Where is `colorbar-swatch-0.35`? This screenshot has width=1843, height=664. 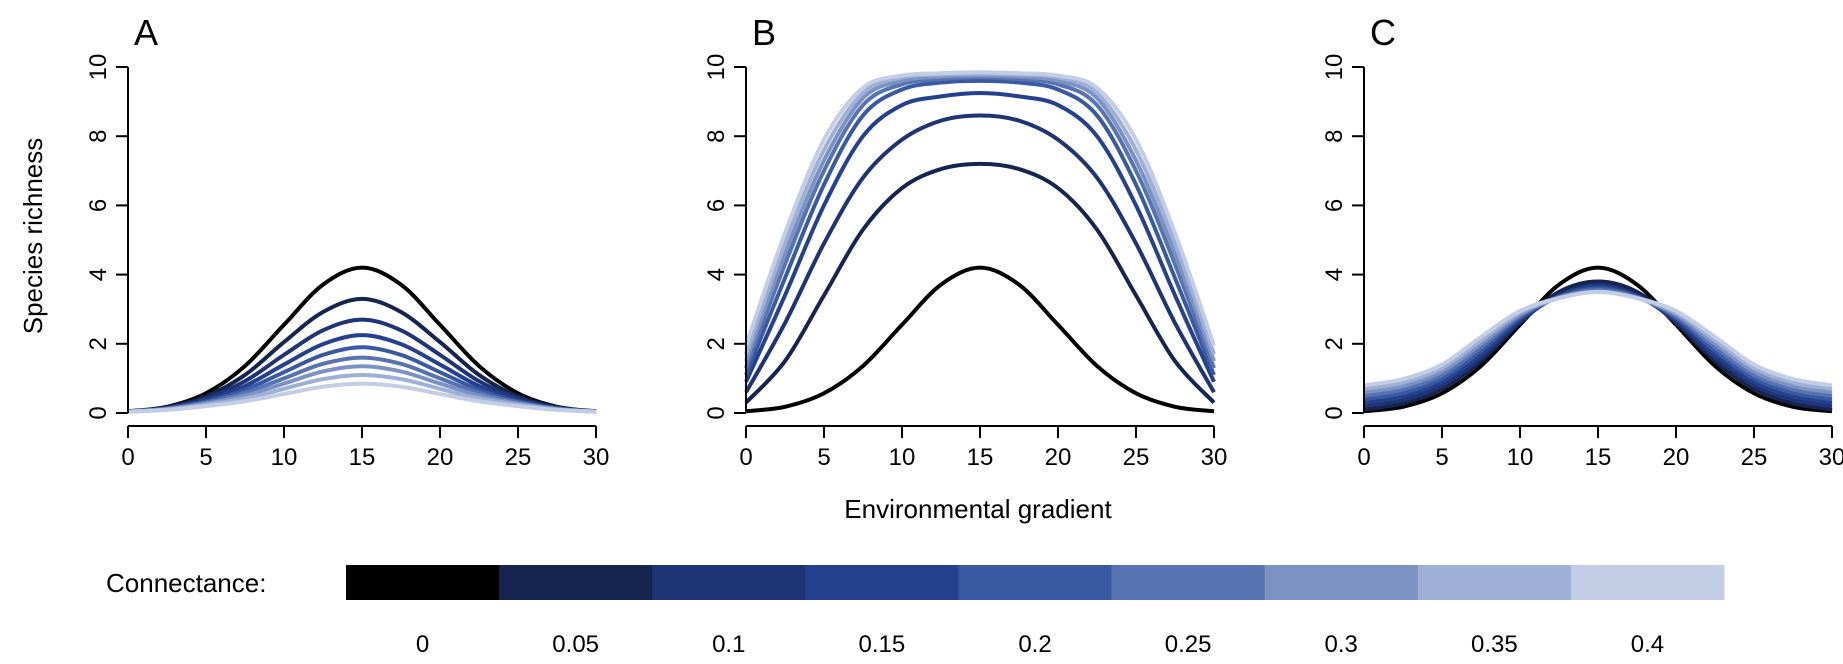 colorbar-swatch-0.35 is located at coordinates (1494, 582).